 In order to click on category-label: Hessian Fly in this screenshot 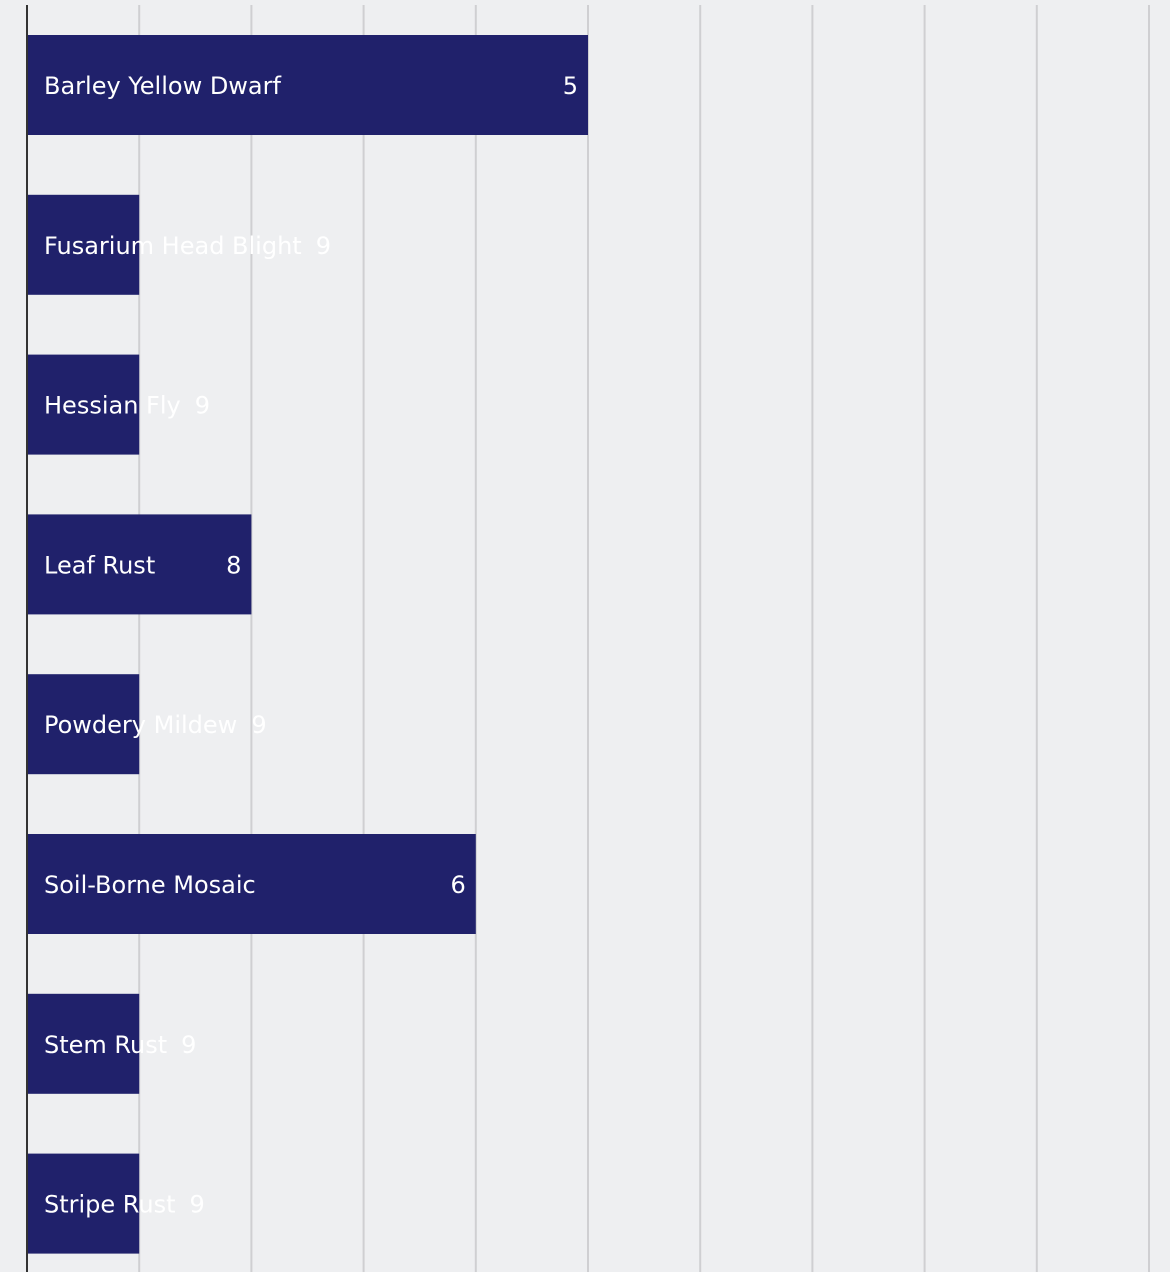, I will do `click(112, 406)`.